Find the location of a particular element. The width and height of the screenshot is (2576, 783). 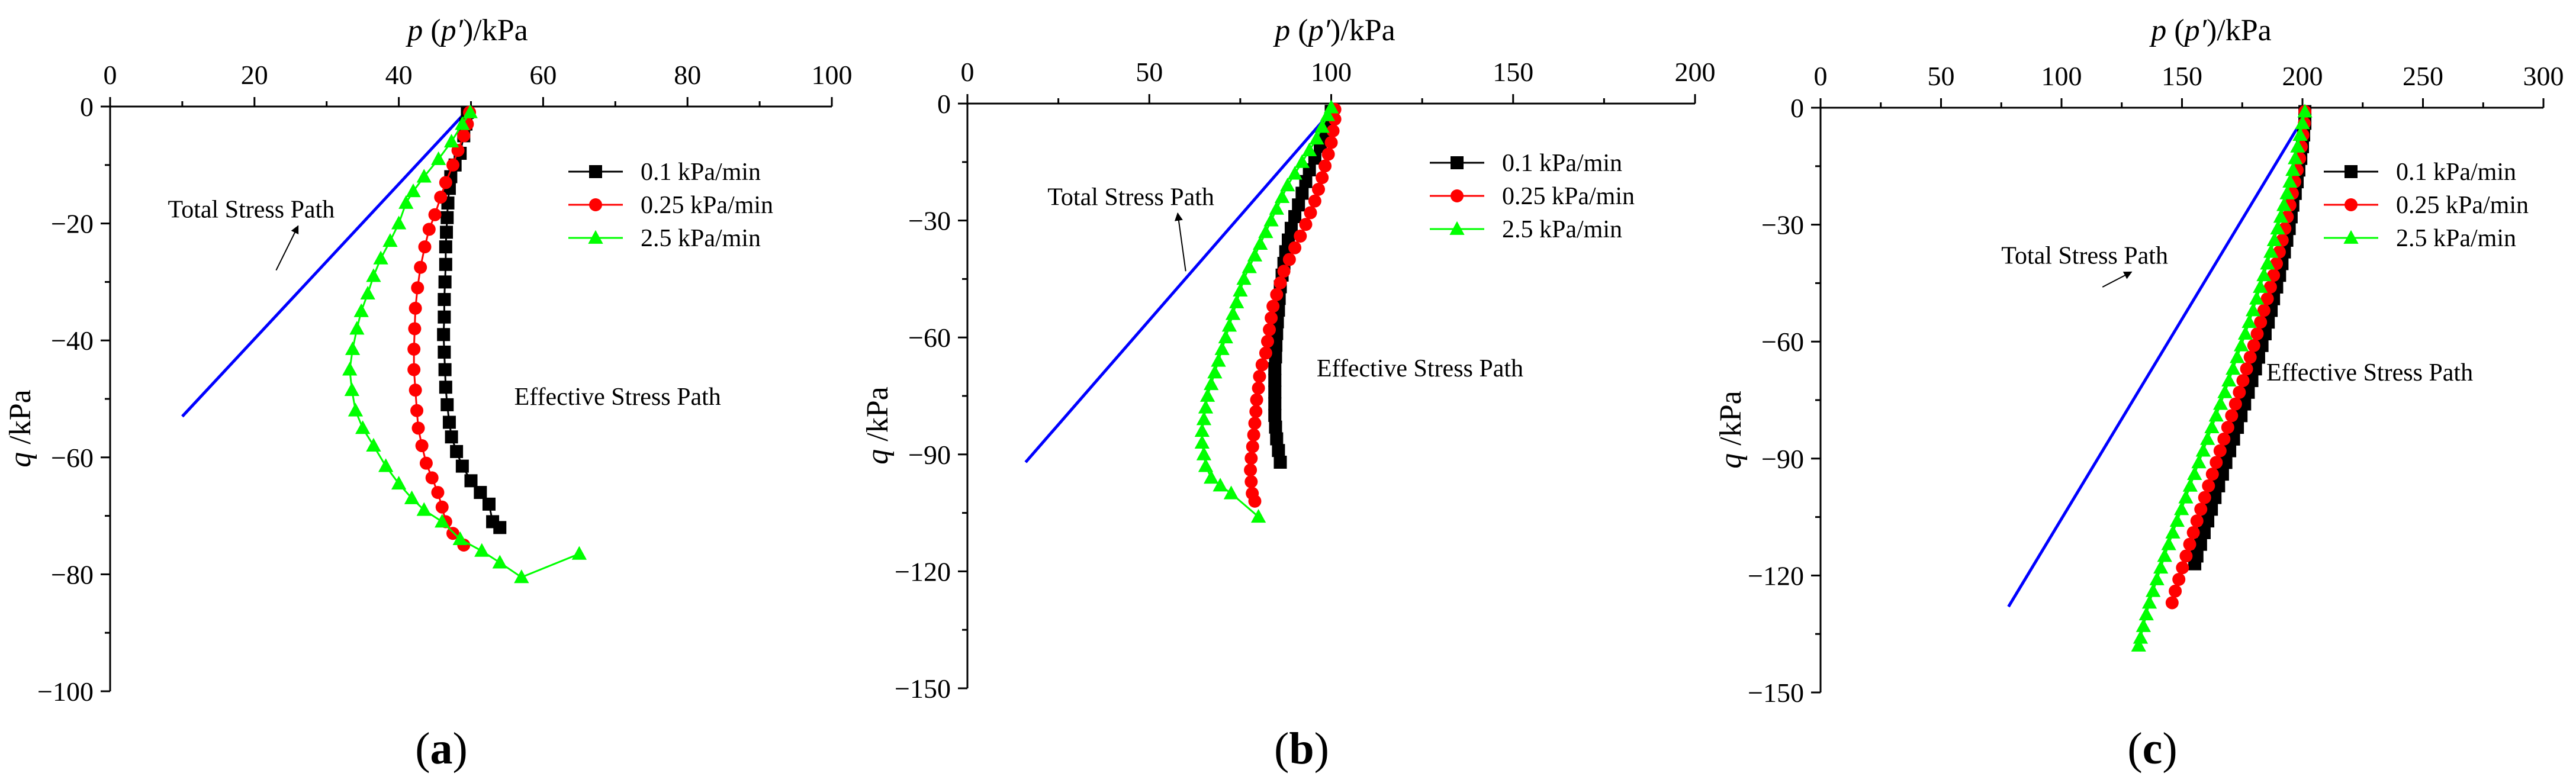

y-tick-label: −120 is located at coordinates (1776, 575).